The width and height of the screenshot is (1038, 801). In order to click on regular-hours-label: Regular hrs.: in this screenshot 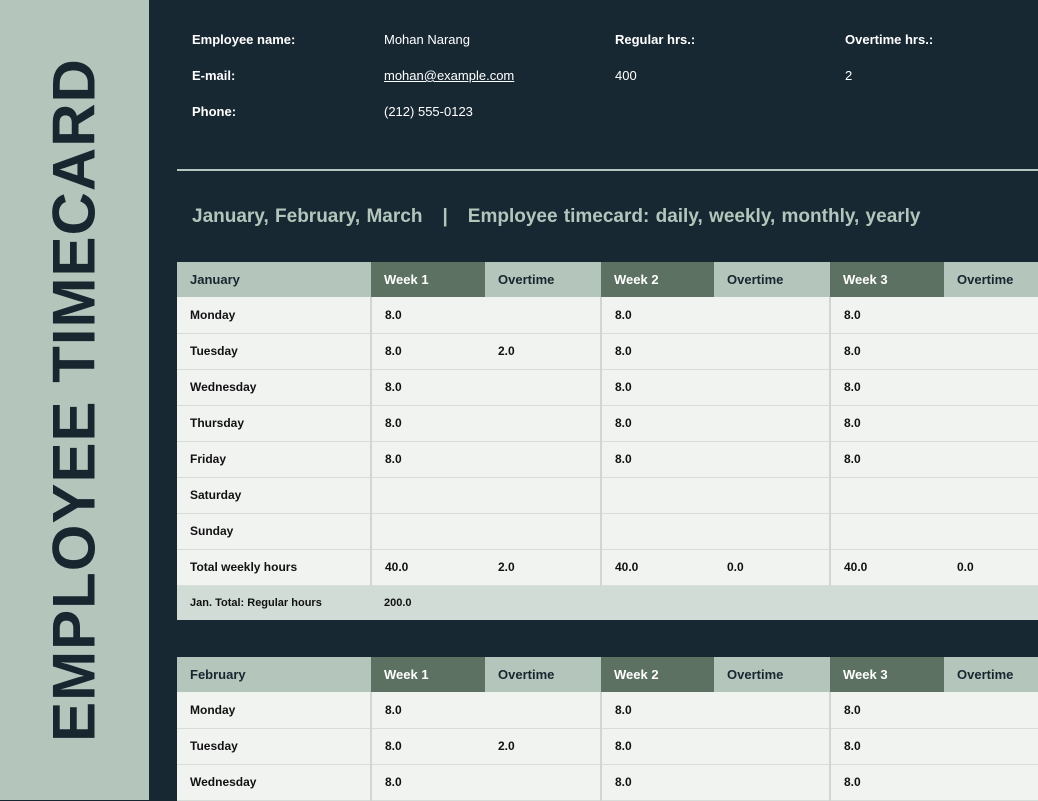, I will do `click(655, 39)`.